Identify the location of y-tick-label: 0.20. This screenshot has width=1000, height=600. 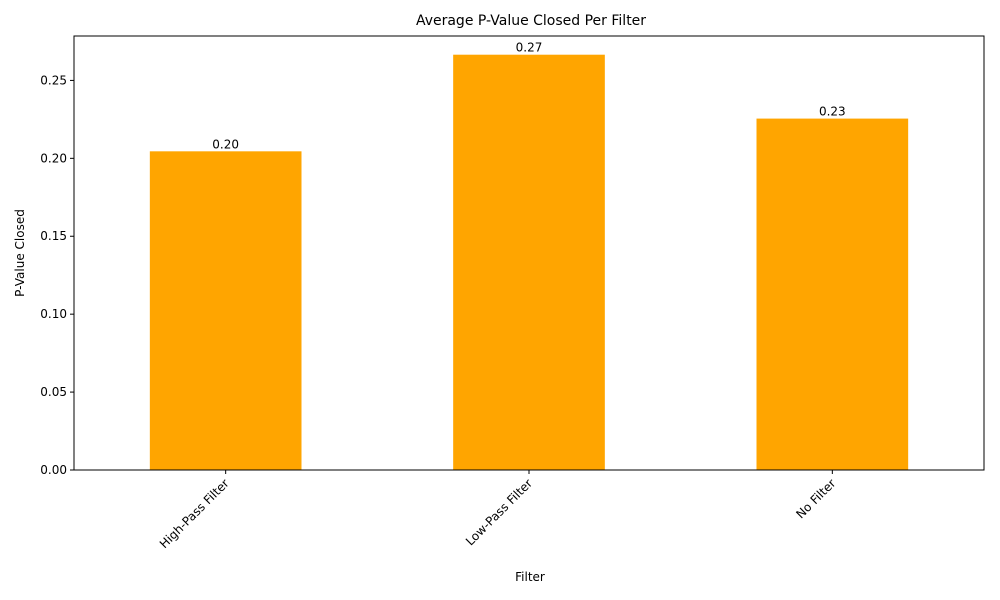
(53, 158).